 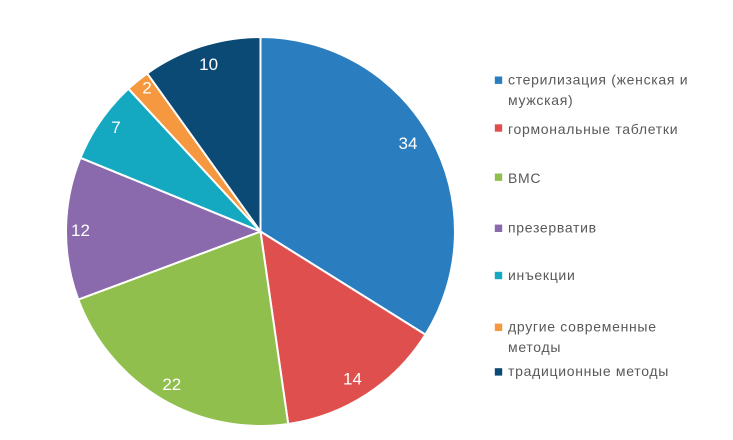 I want to click on svg-text: 14, so click(x=352, y=379).